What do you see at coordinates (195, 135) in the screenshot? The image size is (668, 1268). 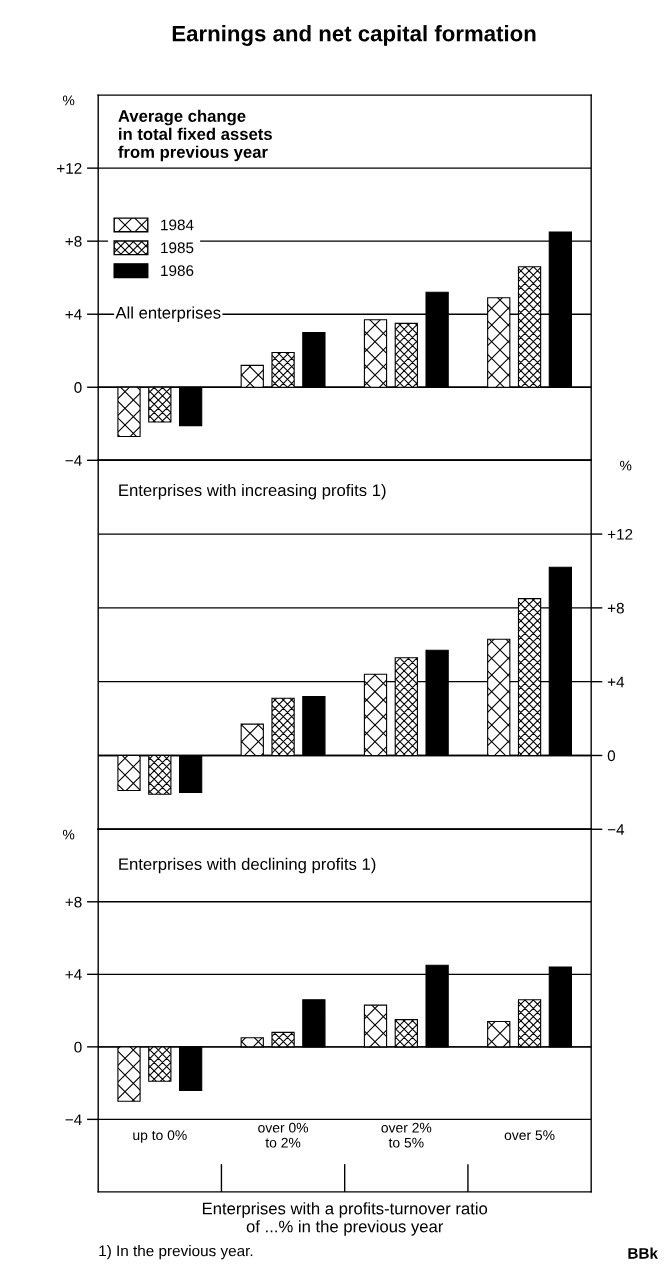 I see `text: Average change in total fixed assets from previous year` at bounding box center [195, 135].